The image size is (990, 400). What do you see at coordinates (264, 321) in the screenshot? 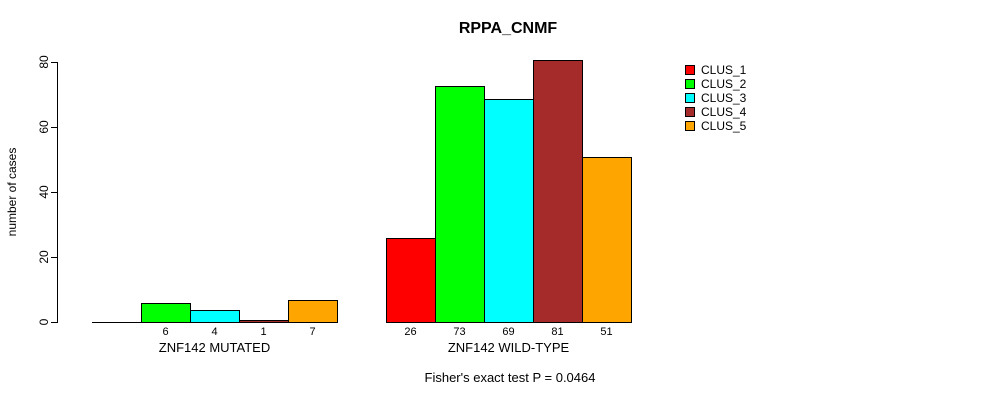
I see `bar-clus_4-group1` at bounding box center [264, 321].